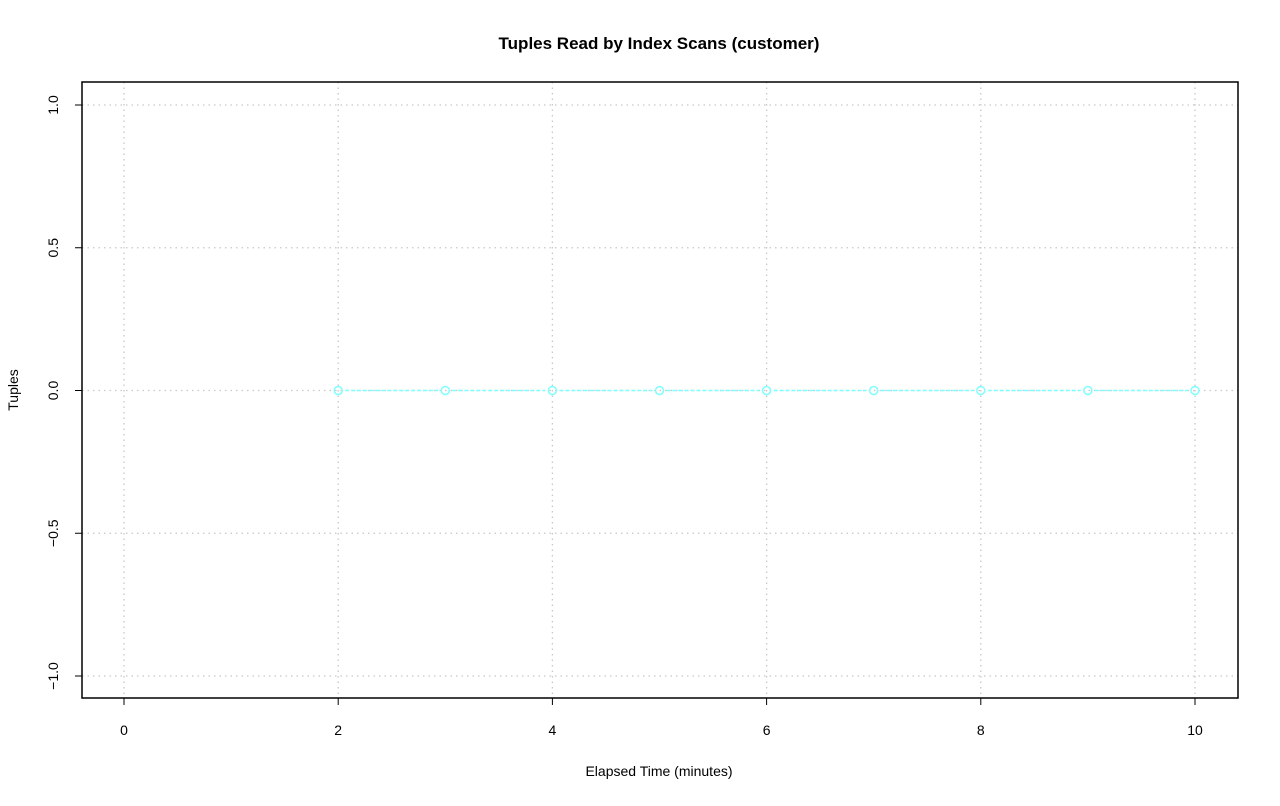 The width and height of the screenshot is (1280, 806). Describe the element at coordinates (124, 730) in the screenshot. I see `x-tick-label: 0` at that location.